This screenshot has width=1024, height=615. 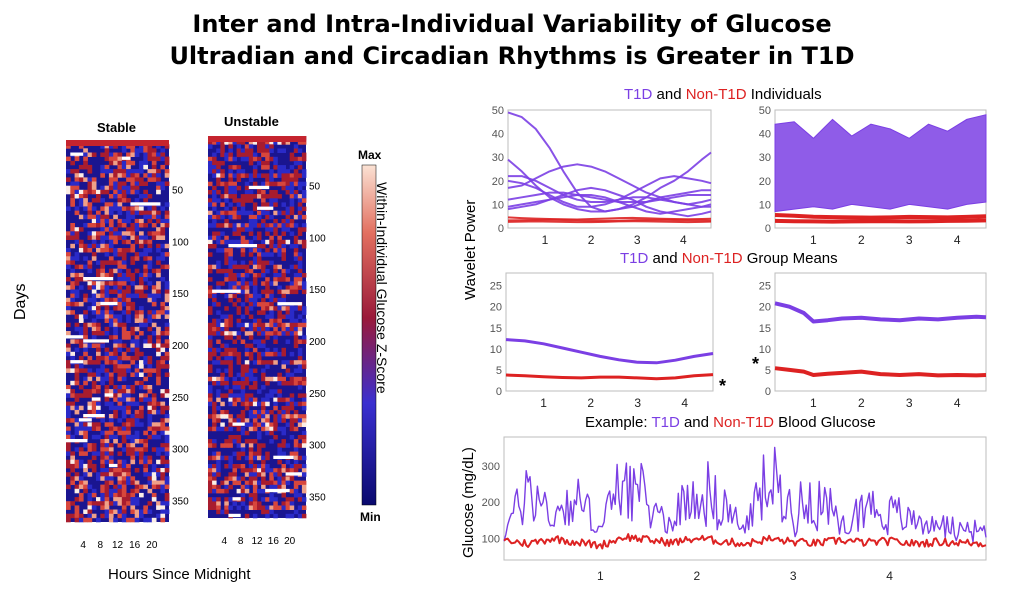 I want to click on subtitle-non-t1d: Non-T1D, so click(x=712, y=258).